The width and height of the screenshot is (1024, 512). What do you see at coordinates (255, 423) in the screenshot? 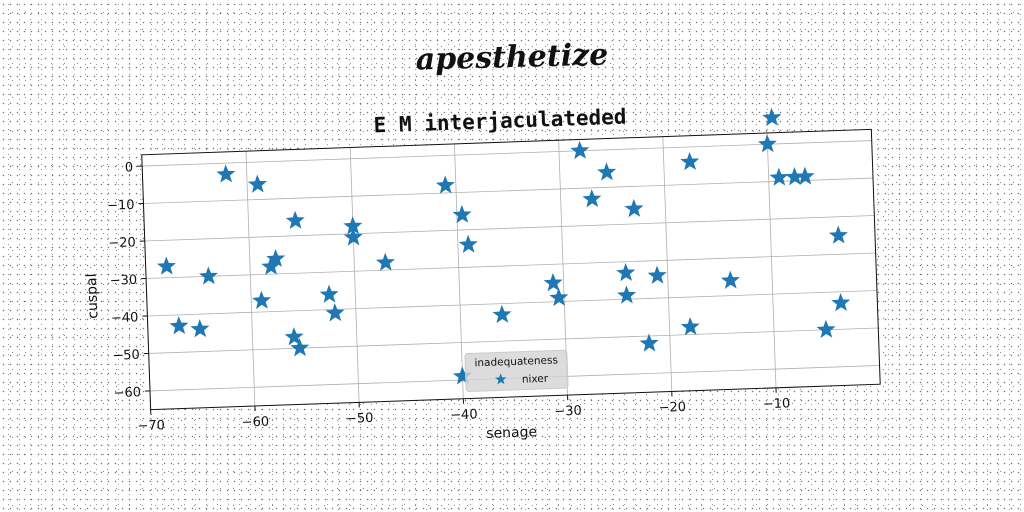
I see `x-tick-label: −60` at bounding box center [255, 423].